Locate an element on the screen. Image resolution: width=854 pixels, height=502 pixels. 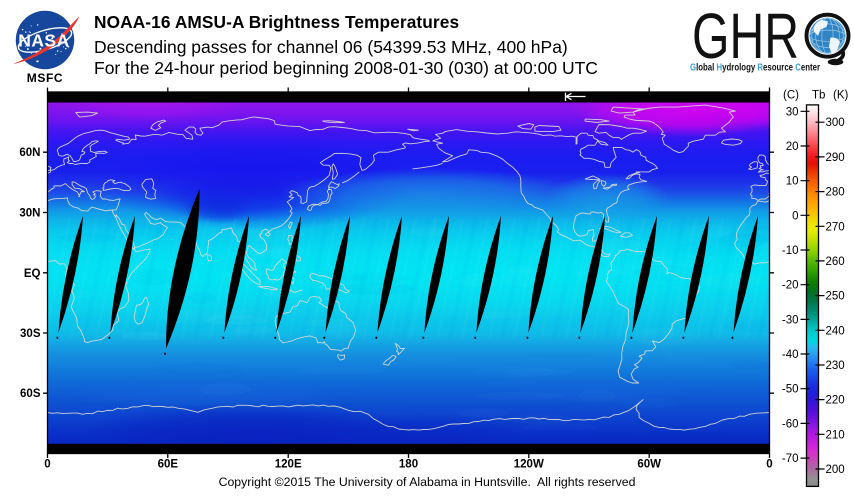
svg-text: 30N is located at coordinates (29, 214).